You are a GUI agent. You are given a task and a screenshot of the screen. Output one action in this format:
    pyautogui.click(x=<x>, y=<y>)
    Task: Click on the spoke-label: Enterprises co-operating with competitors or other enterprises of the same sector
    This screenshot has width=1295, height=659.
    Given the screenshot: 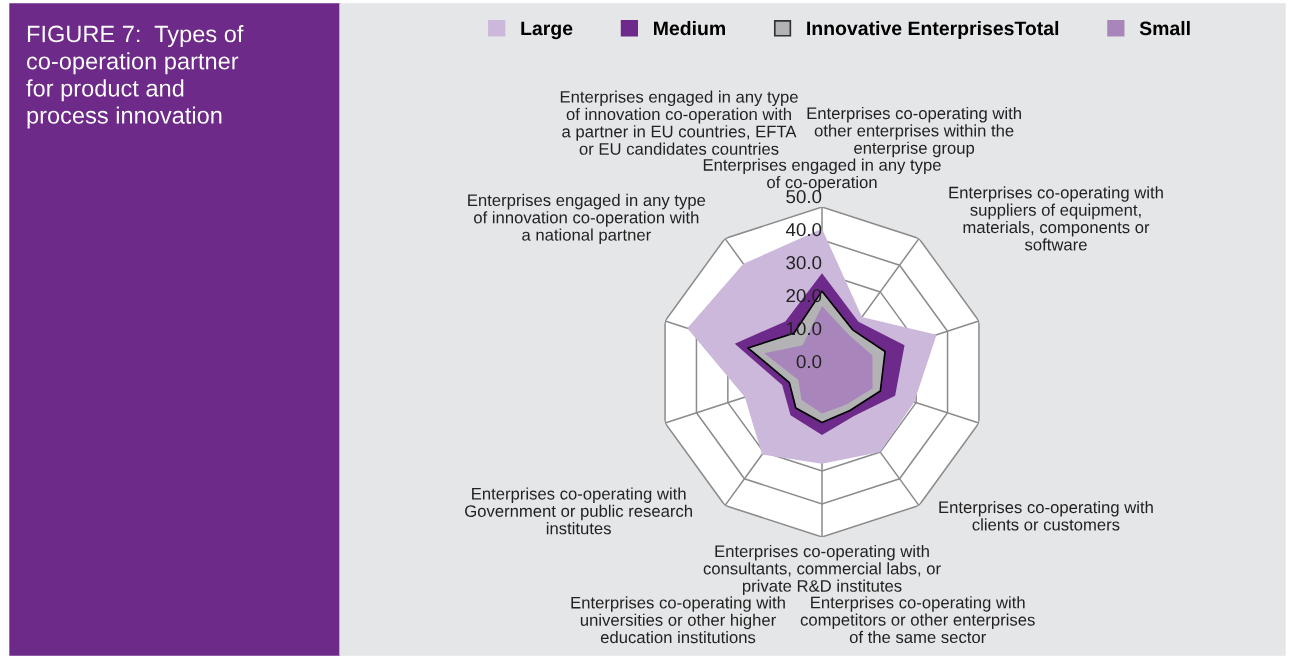 What is the action you would take?
    pyautogui.click(x=917, y=620)
    